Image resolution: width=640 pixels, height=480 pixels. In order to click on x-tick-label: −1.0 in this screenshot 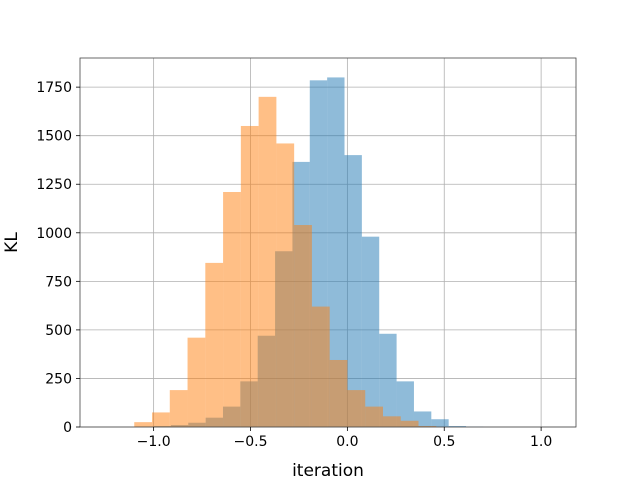, I will do `click(154, 442)`.